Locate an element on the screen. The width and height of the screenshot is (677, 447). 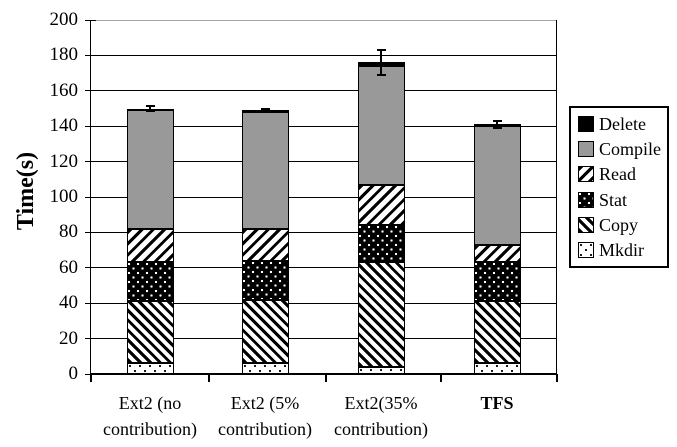
y-tick-label: 0 is located at coordinates (73, 373).